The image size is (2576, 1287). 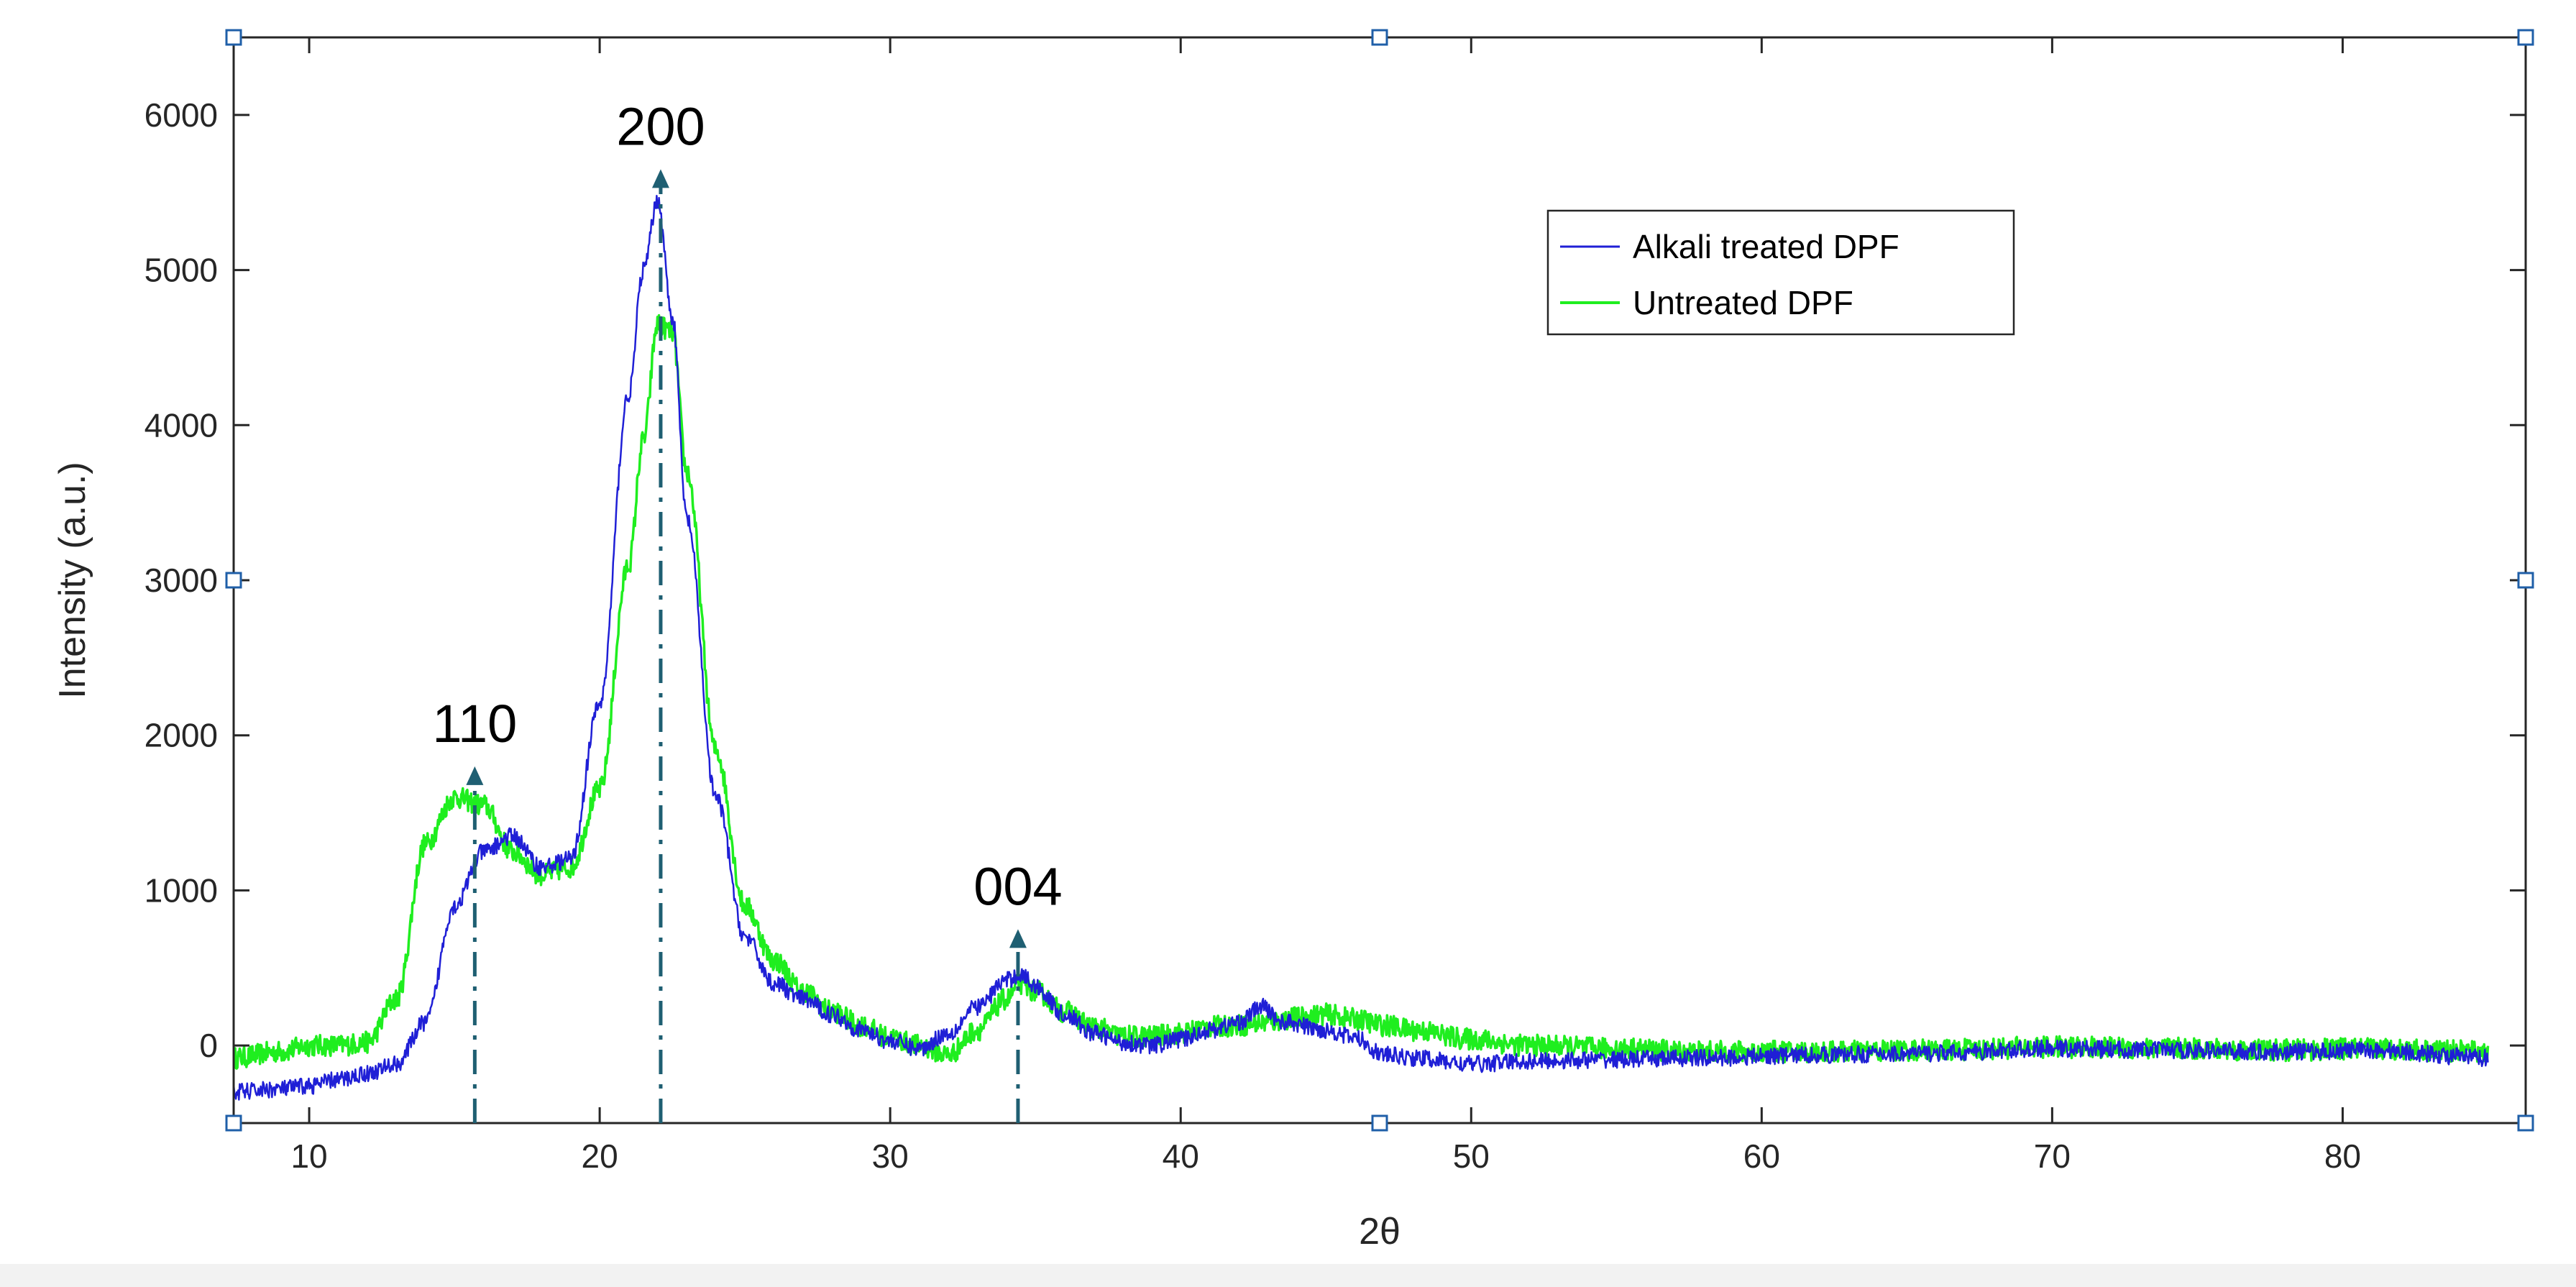 I want to click on handle-bottom-center, so click(x=1379, y=1123).